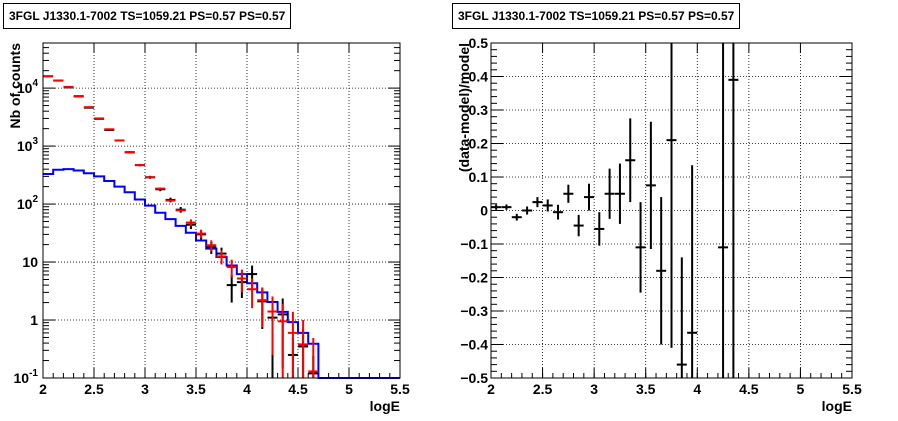  I want to click on right-x-tick-label: 5.5, so click(852, 389).